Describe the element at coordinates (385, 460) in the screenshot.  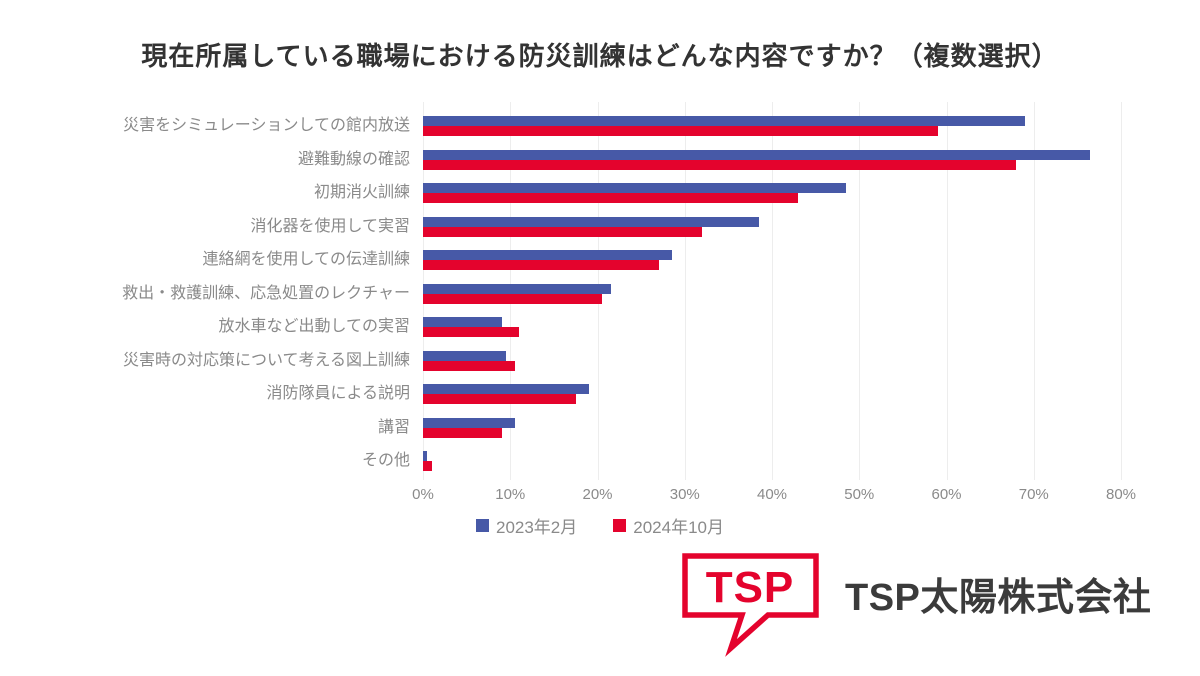
I see `category-label: その他` at that location.